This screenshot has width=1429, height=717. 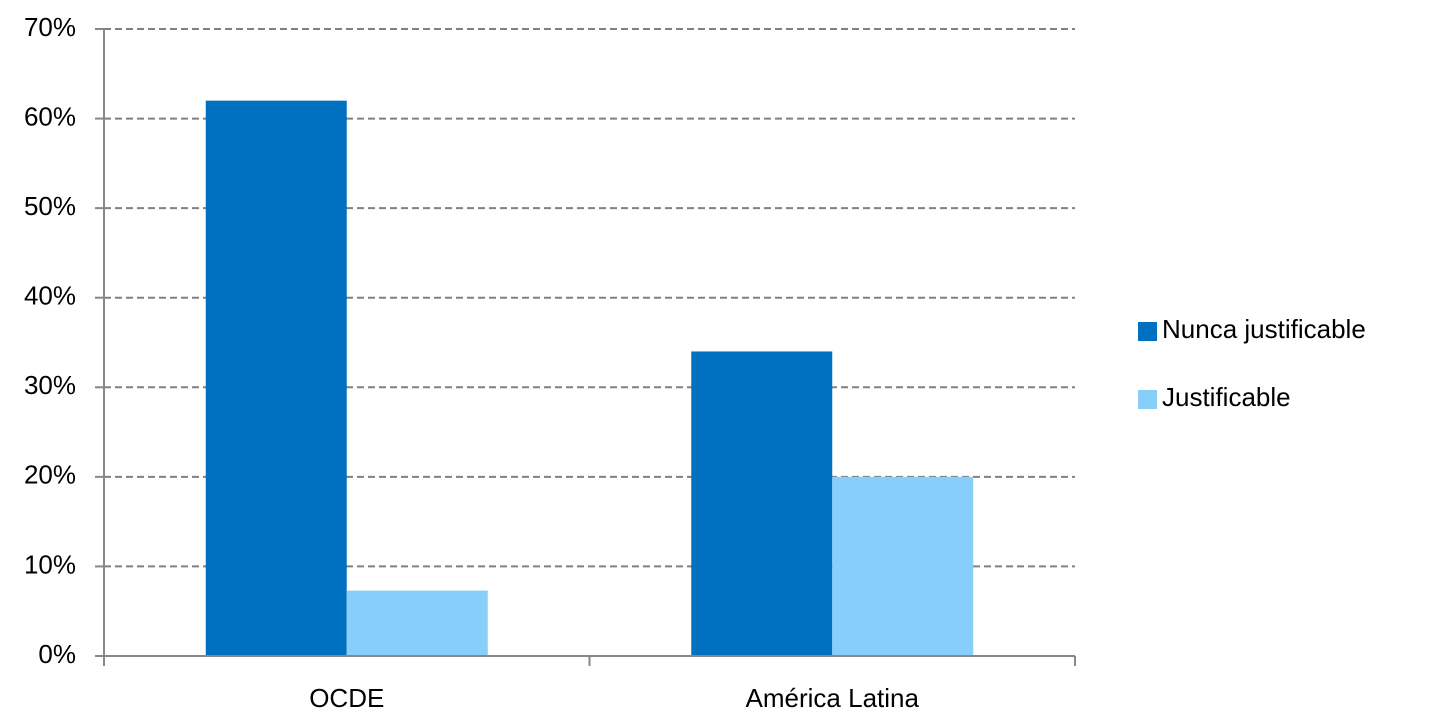 What do you see at coordinates (50, 116) in the screenshot?
I see `y-tick-label: 60%` at bounding box center [50, 116].